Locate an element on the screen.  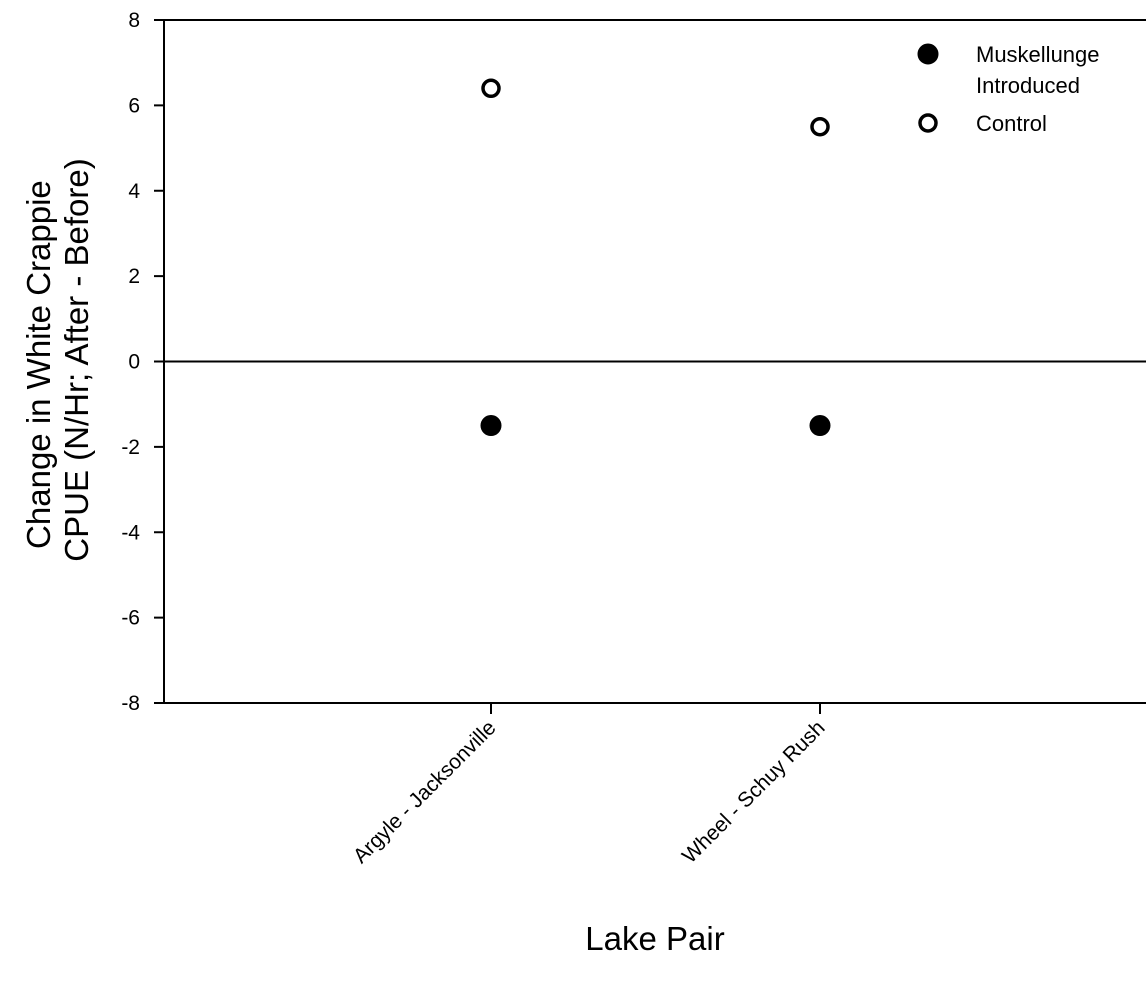
y-tick-label: -8 is located at coordinates (130, 703).